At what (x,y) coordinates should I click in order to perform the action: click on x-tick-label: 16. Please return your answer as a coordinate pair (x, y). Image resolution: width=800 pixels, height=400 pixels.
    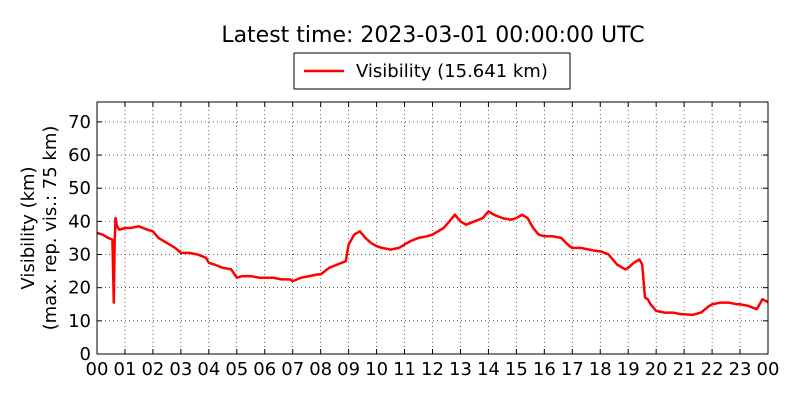
    Looking at the image, I should click on (544, 369).